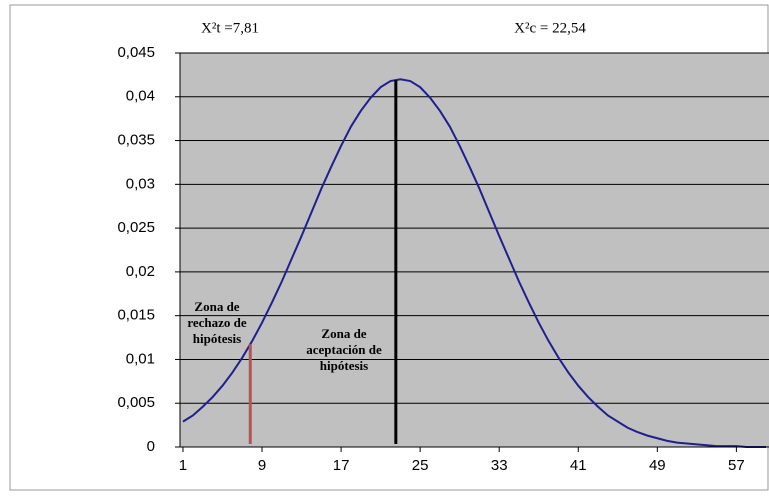 Image resolution: width=769 pixels, height=497 pixels. What do you see at coordinates (420, 465) in the screenshot?
I see `x-tick-label: 25` at bounding box center [420, 465].